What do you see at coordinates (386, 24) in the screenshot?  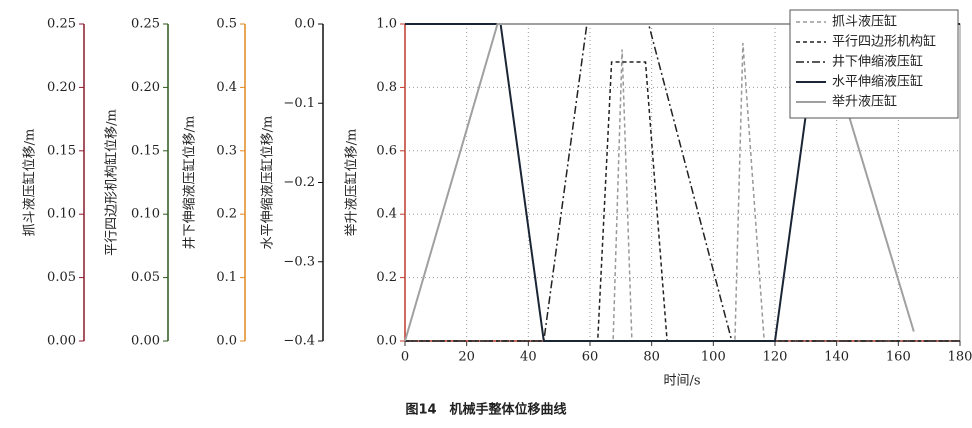 I see `y-tick-label: 1.0` at bounding box center [386, 24].